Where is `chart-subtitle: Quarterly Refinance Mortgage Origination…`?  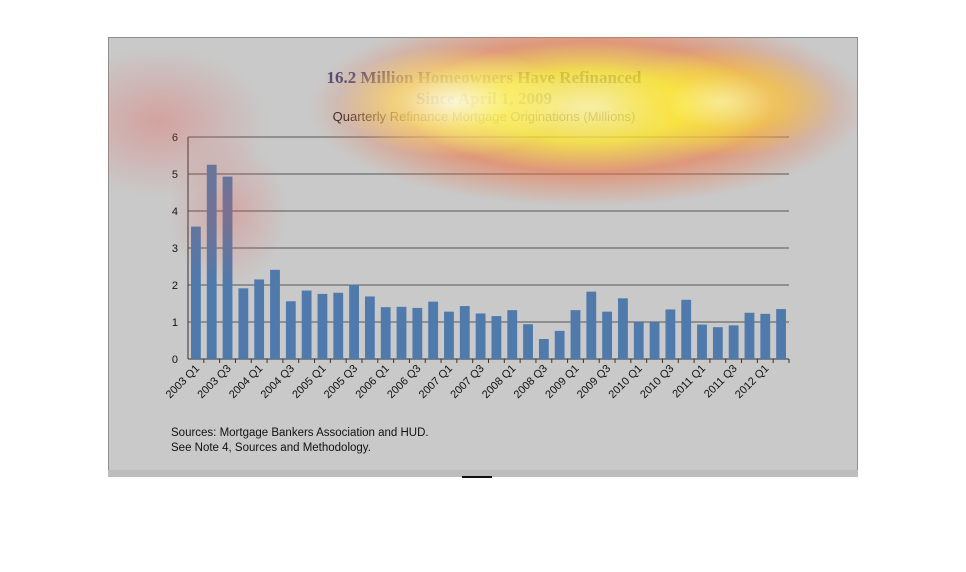 chart-subtitle: Quarterly Refinance Mortgage Origination… is located at coordinates (484, 116).